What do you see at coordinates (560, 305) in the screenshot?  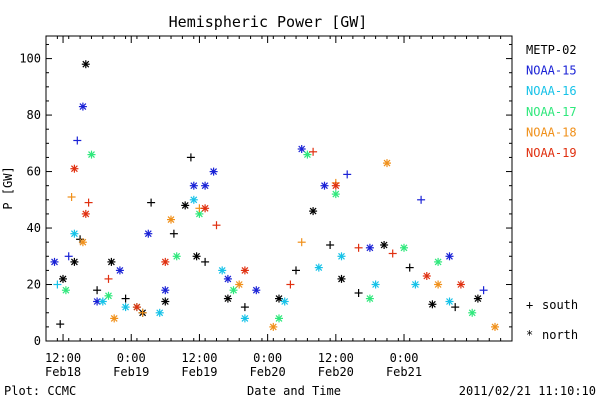 I see `marker-legend-label: south` at bounding box center [560, 305].